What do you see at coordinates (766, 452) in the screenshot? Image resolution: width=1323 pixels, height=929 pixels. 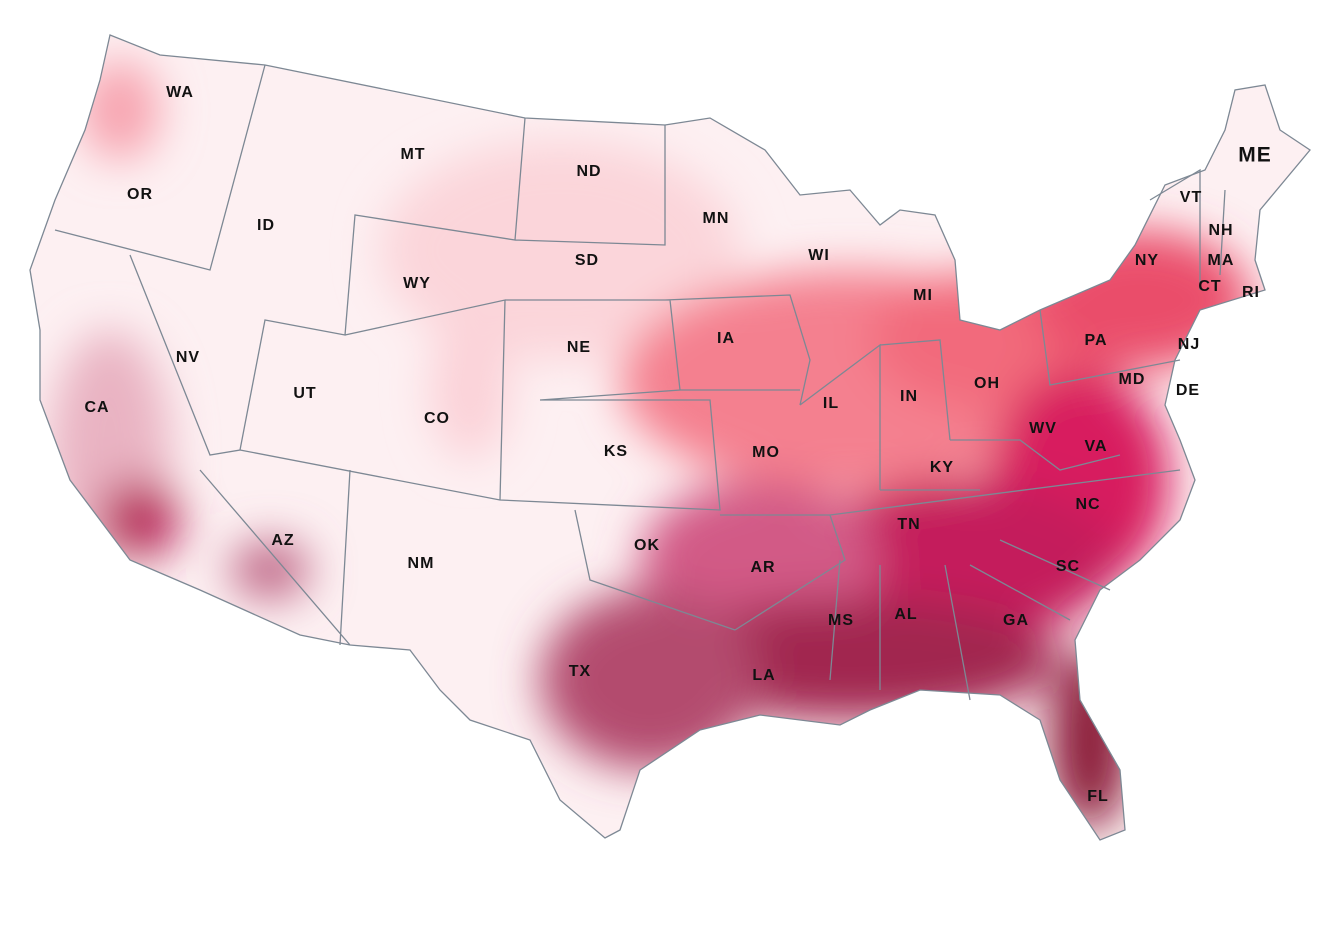 I see `state-label: MO` at bounding box center [766, 452].